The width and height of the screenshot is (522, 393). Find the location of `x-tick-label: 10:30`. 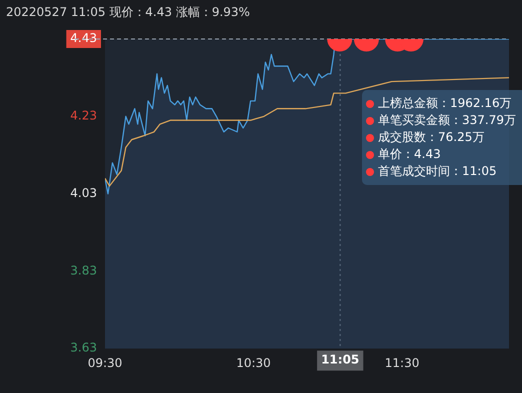

x-tick-label: 10:30 is located at coordinates (253, 363).